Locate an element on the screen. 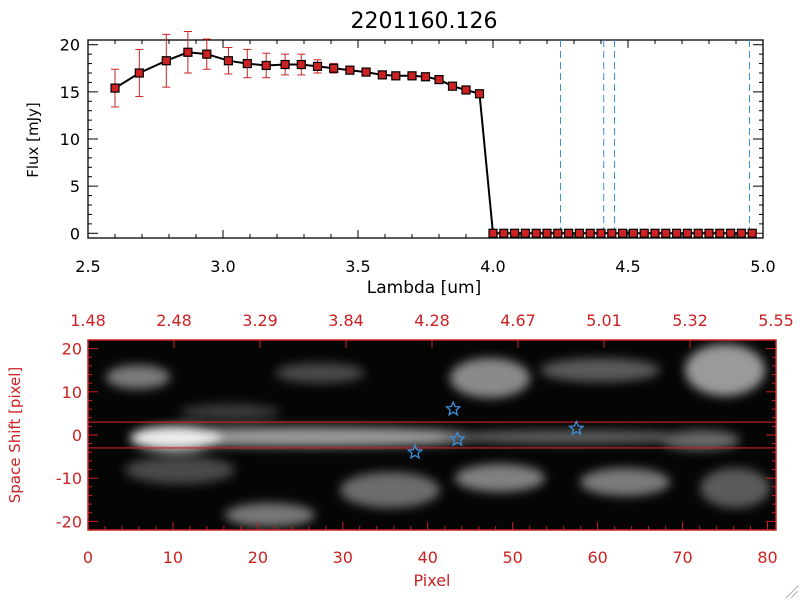 This screenshot has width=800, height=600. x-tick-label: 10 is located at coordinates (173, 557).